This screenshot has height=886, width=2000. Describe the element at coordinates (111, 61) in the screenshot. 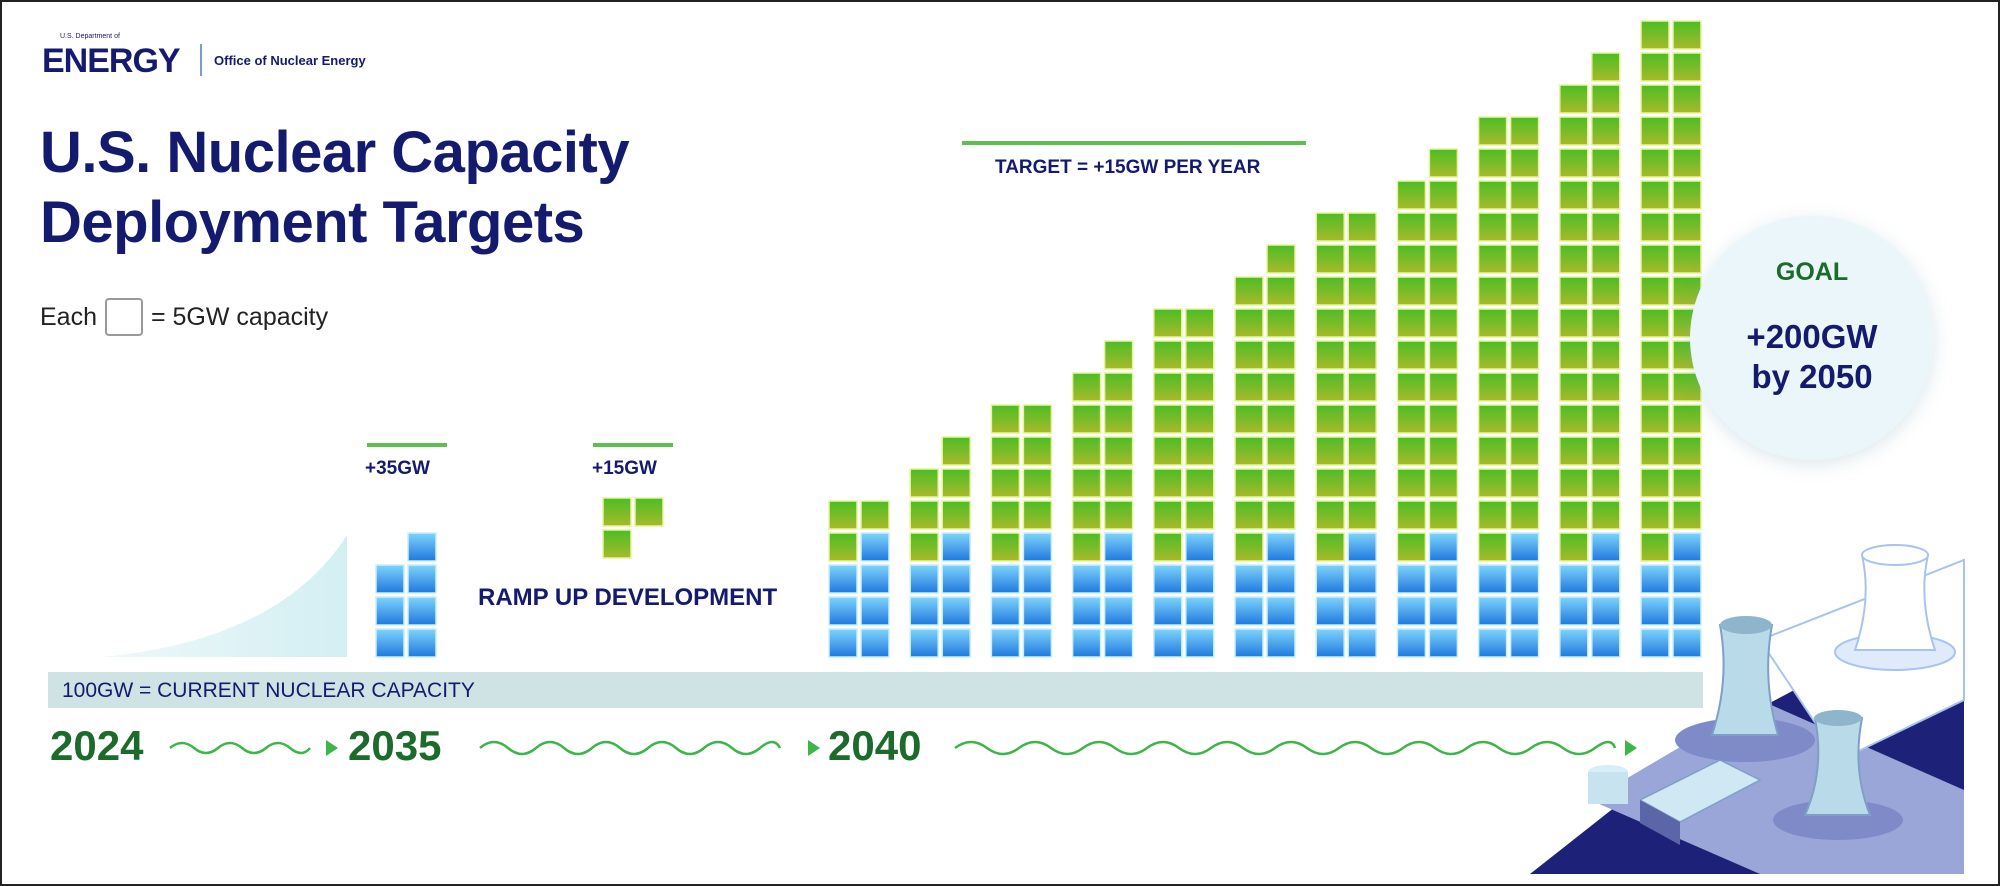

I see `doe-energy-logo: ENERGY` at that location.